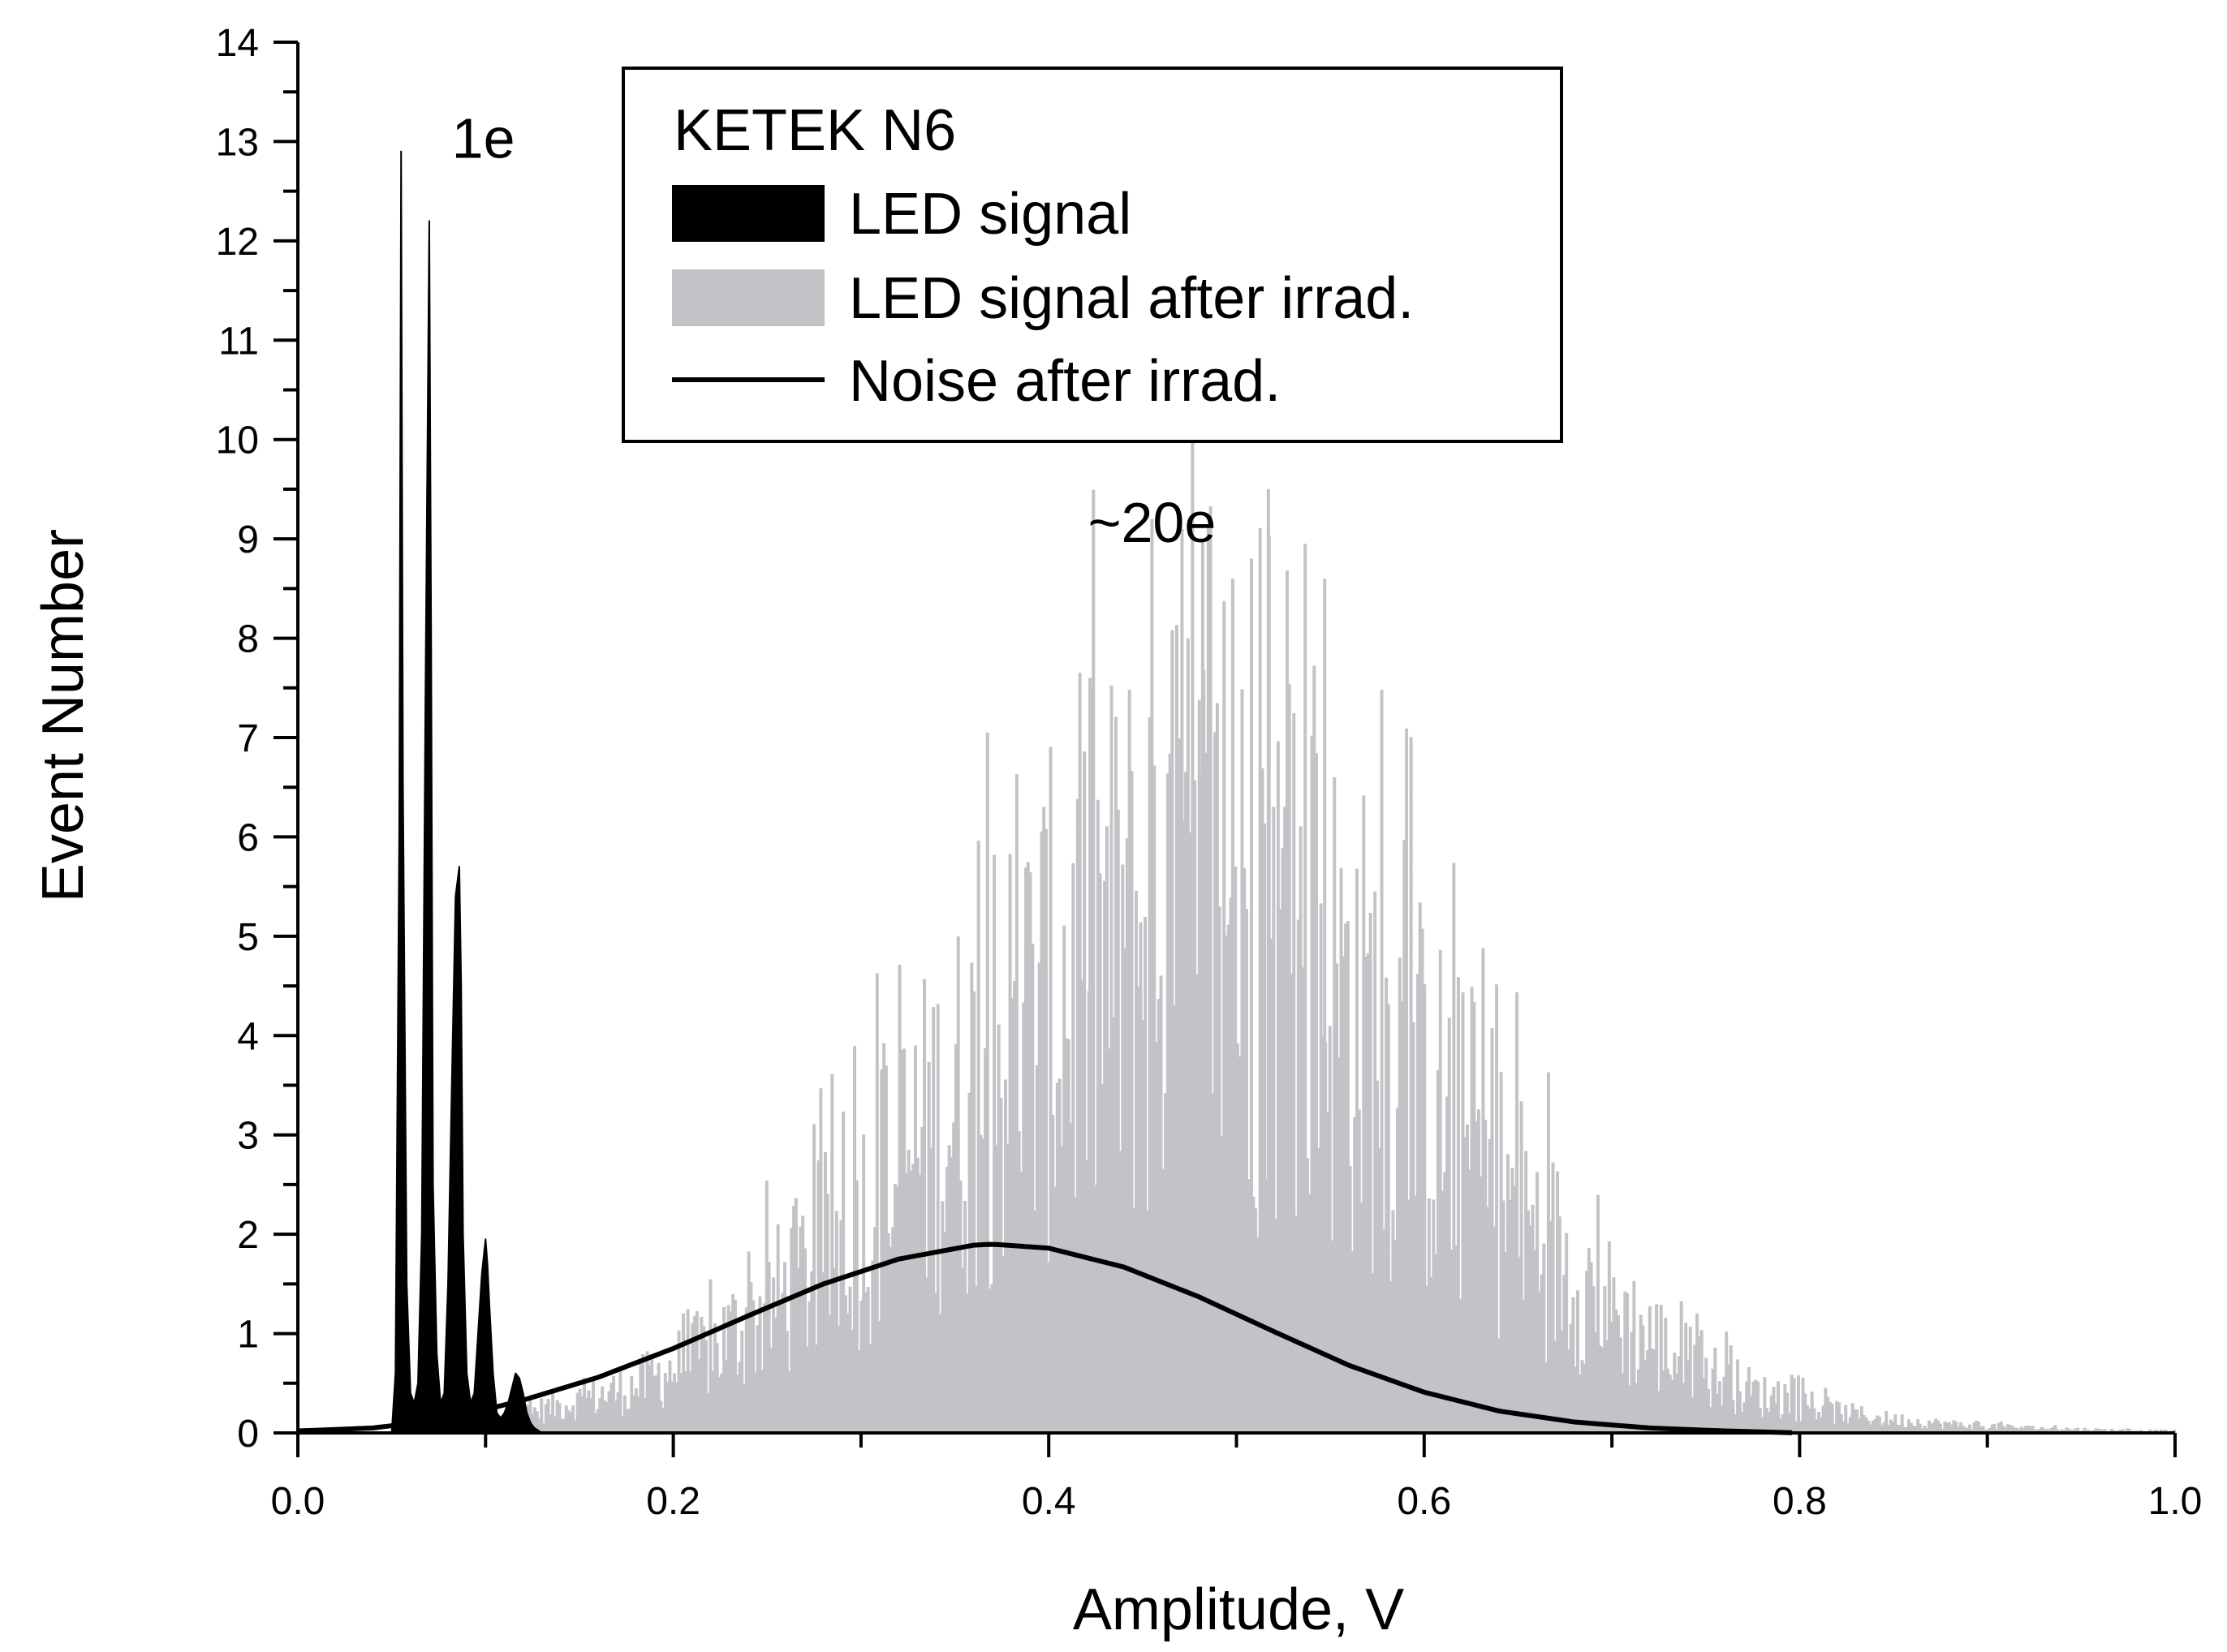  I want to click on y-tick-label: 5, so click(248, 937).